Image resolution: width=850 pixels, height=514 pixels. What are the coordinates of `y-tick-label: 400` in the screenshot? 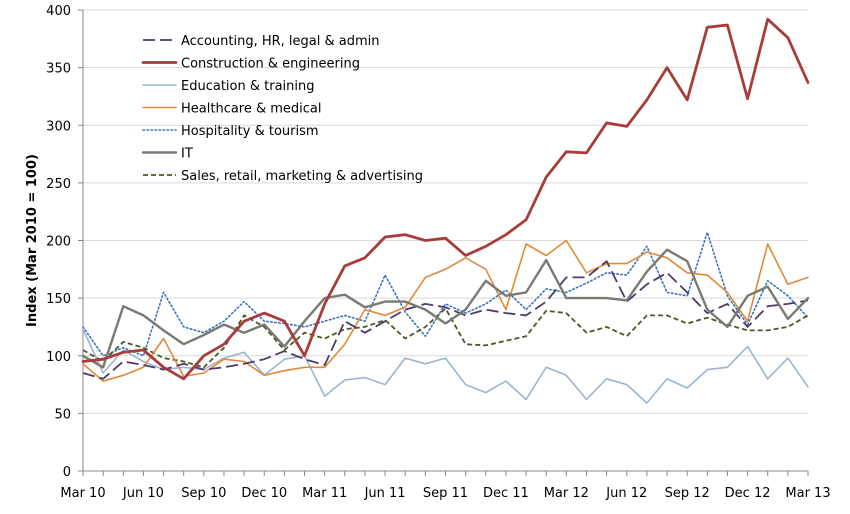 It's located at (58, 11).